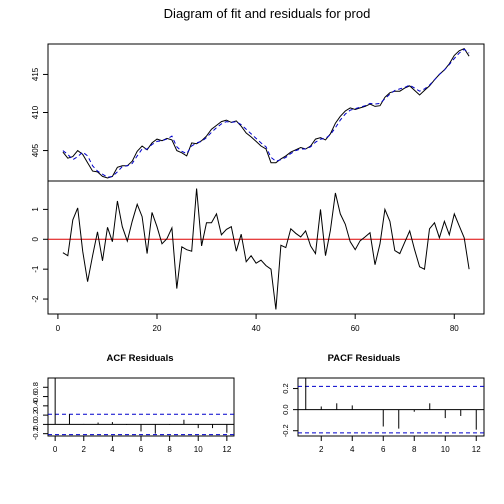  I want to click on acf-x-tick-label: 4, so click(112, 449).